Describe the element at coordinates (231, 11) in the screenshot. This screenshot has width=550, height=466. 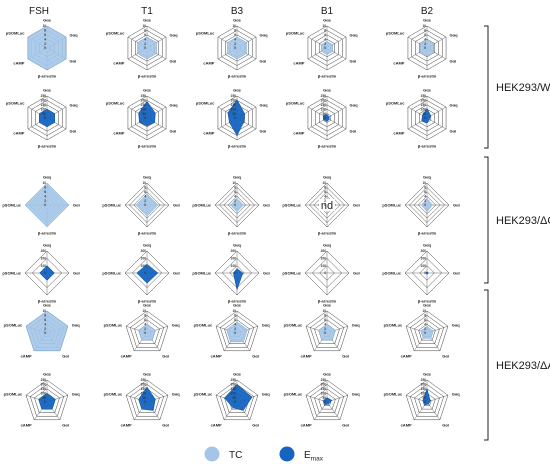
I see `column-headers: FSH T1 B3 B1 B2` at that location.